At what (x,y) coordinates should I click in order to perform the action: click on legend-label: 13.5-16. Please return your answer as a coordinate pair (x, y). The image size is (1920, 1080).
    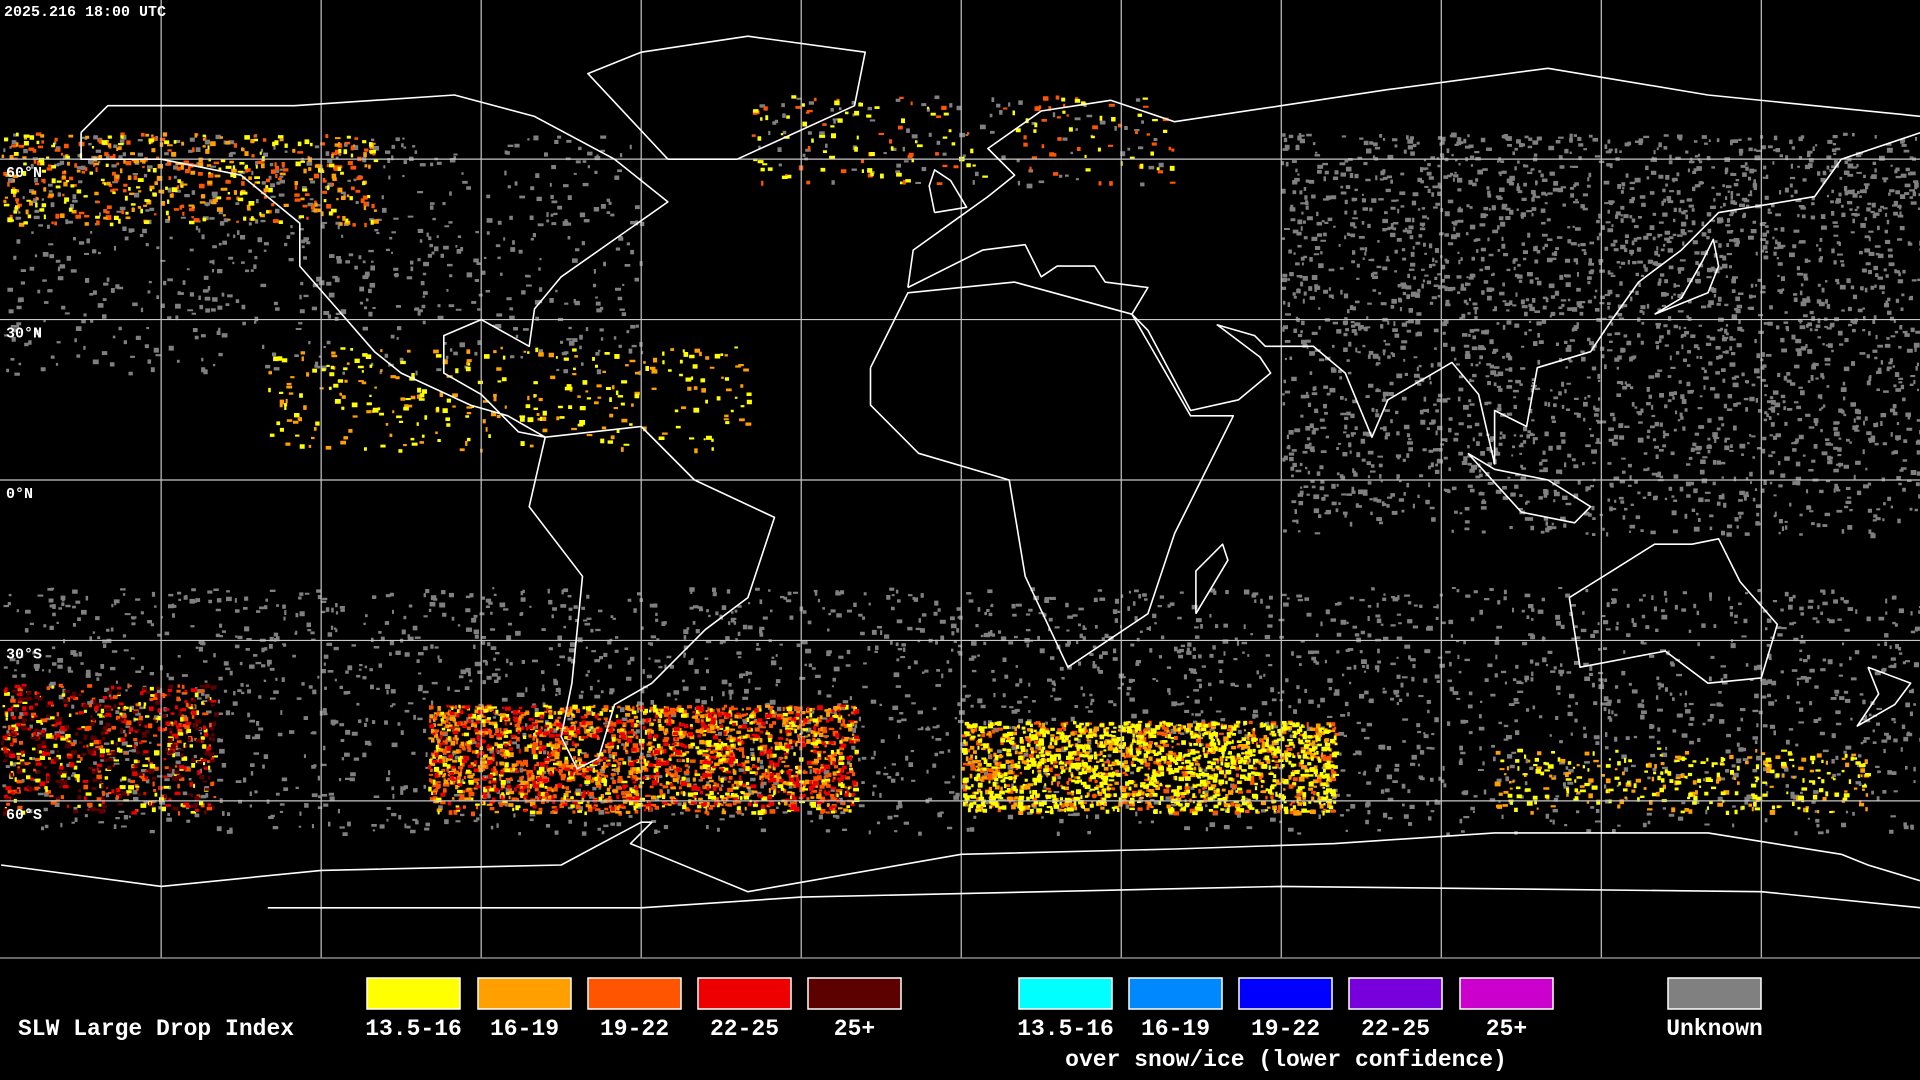
    Looking at the image, I should click on (413, 1029).